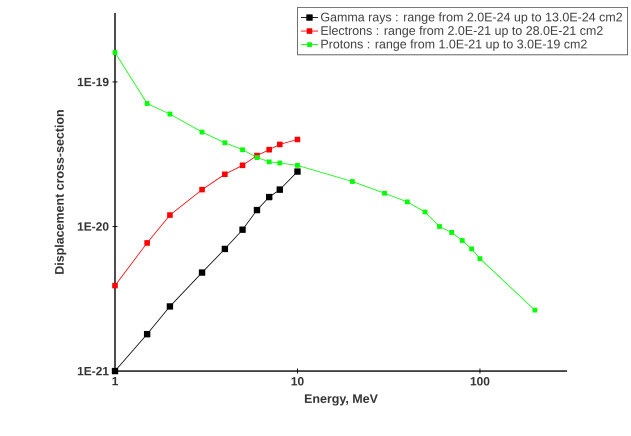 Image resolution: width=631 pixels, height=436 pixels. Describe the element at coordinates (93, 226) in the screenshot. I see `y-tick-label: 1E-20` at that location.